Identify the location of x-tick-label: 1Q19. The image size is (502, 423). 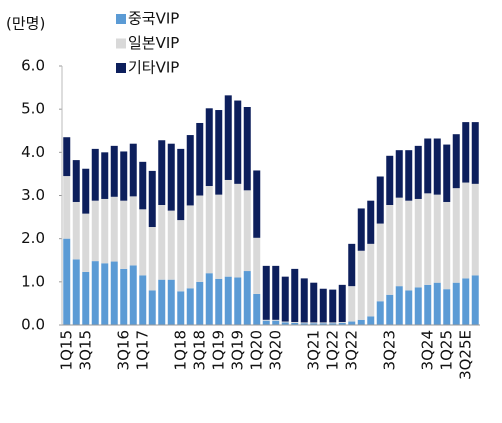
(218, 350).